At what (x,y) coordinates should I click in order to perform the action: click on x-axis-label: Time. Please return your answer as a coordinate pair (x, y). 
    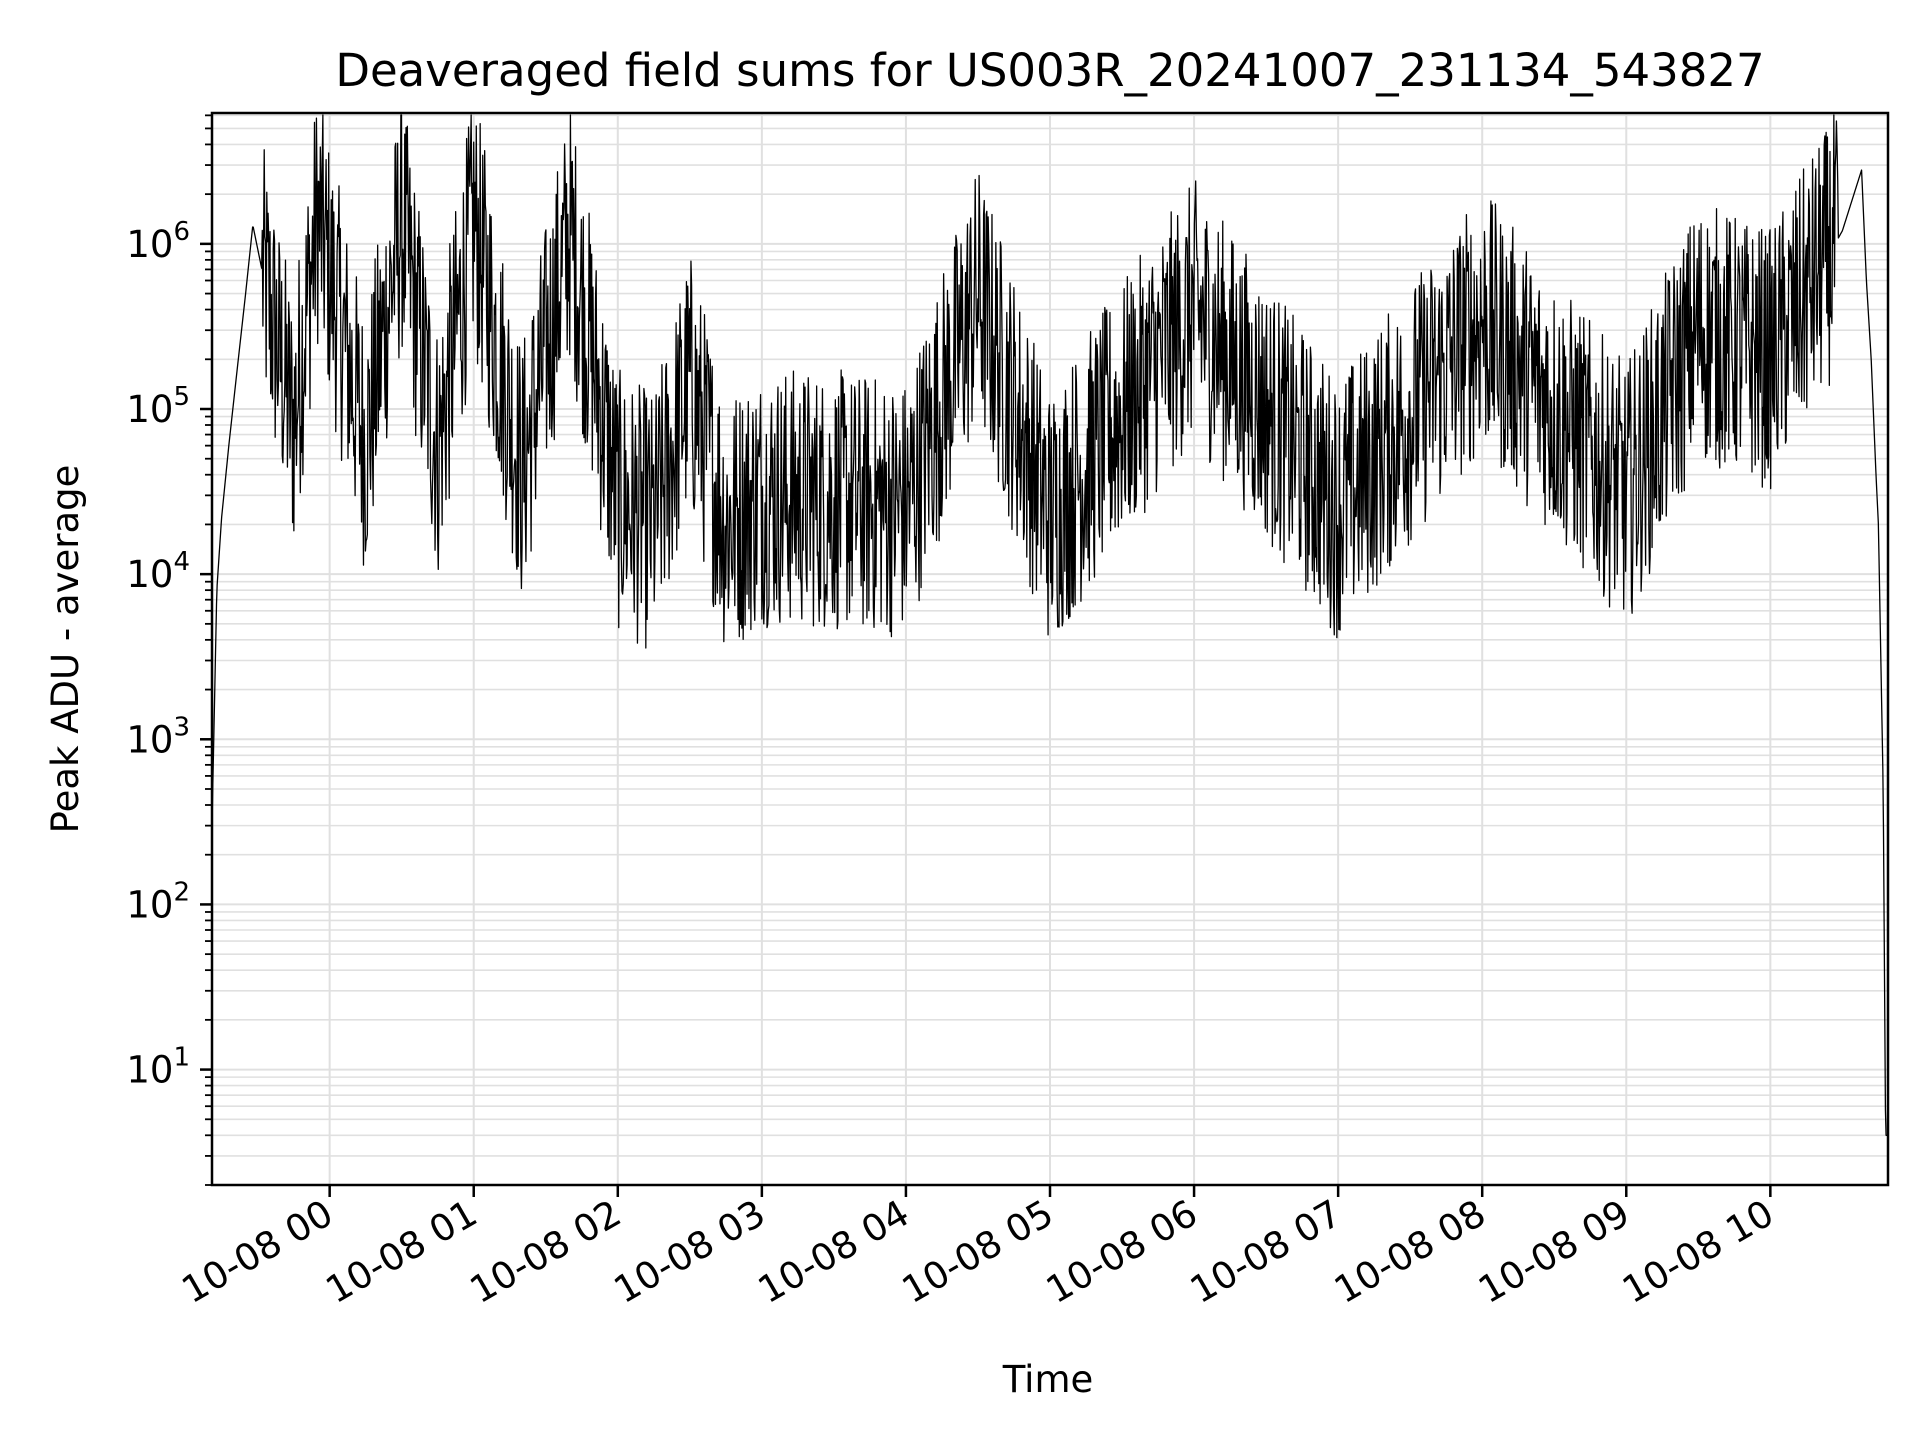
    Looking at the image, I should click on (1048, 1379).